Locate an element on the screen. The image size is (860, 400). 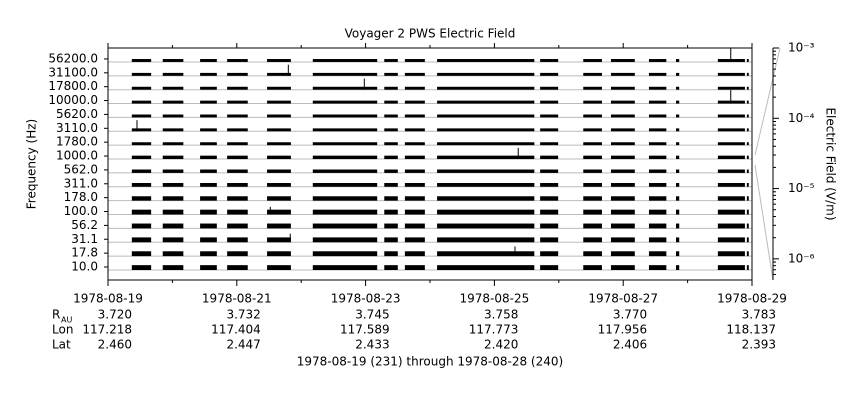
x-tick-label: 1978-08-23 is located at coordinates (366, 299).